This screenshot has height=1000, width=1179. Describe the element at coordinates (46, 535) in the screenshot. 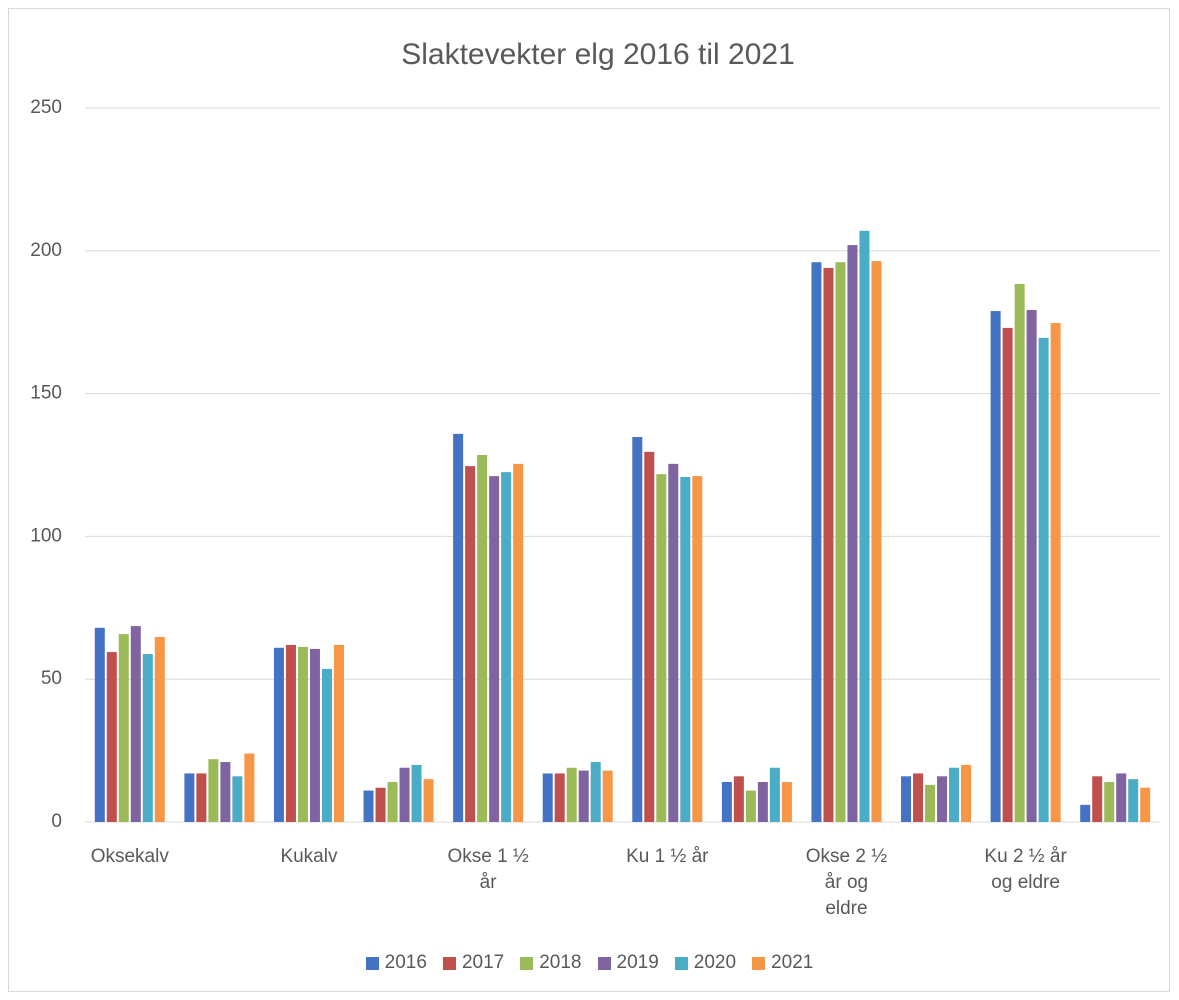

I see `y-tick-label: 100` at that location.